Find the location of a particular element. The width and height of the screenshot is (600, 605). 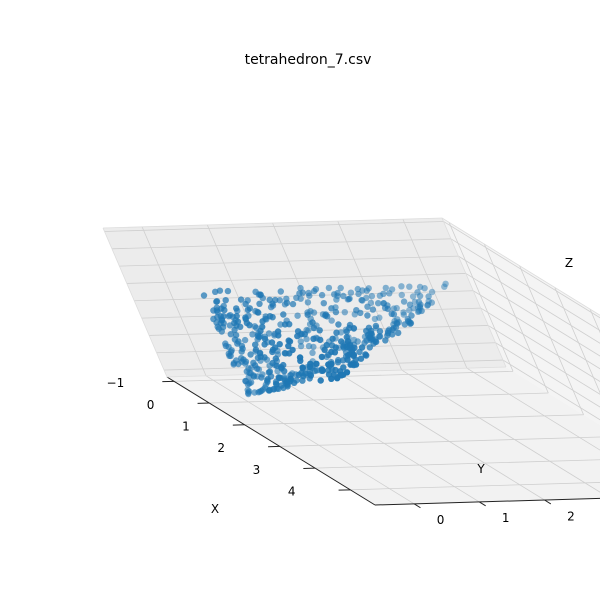

y-axis-label: Y is located at coordinates (480, 469).